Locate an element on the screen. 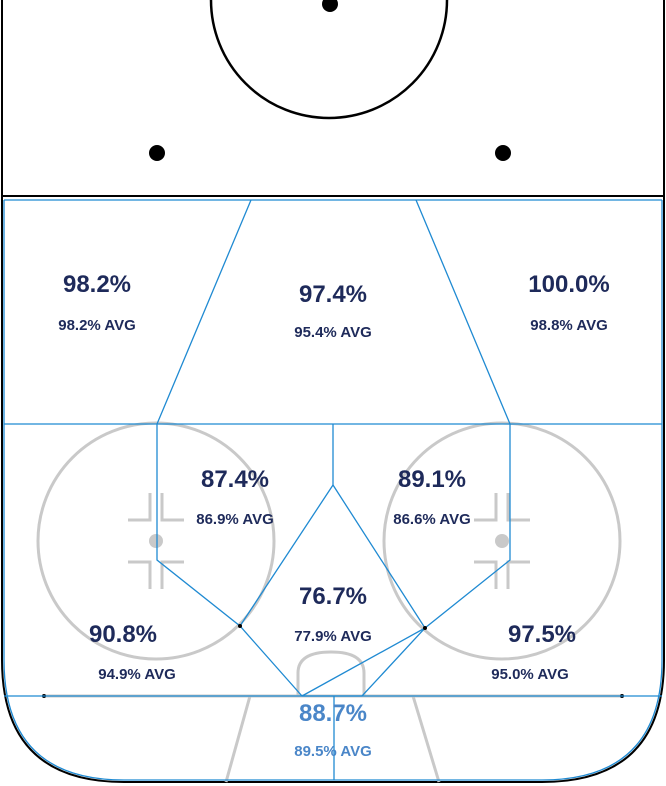  faceoff-dot-left is located at coordinates (156, 541).